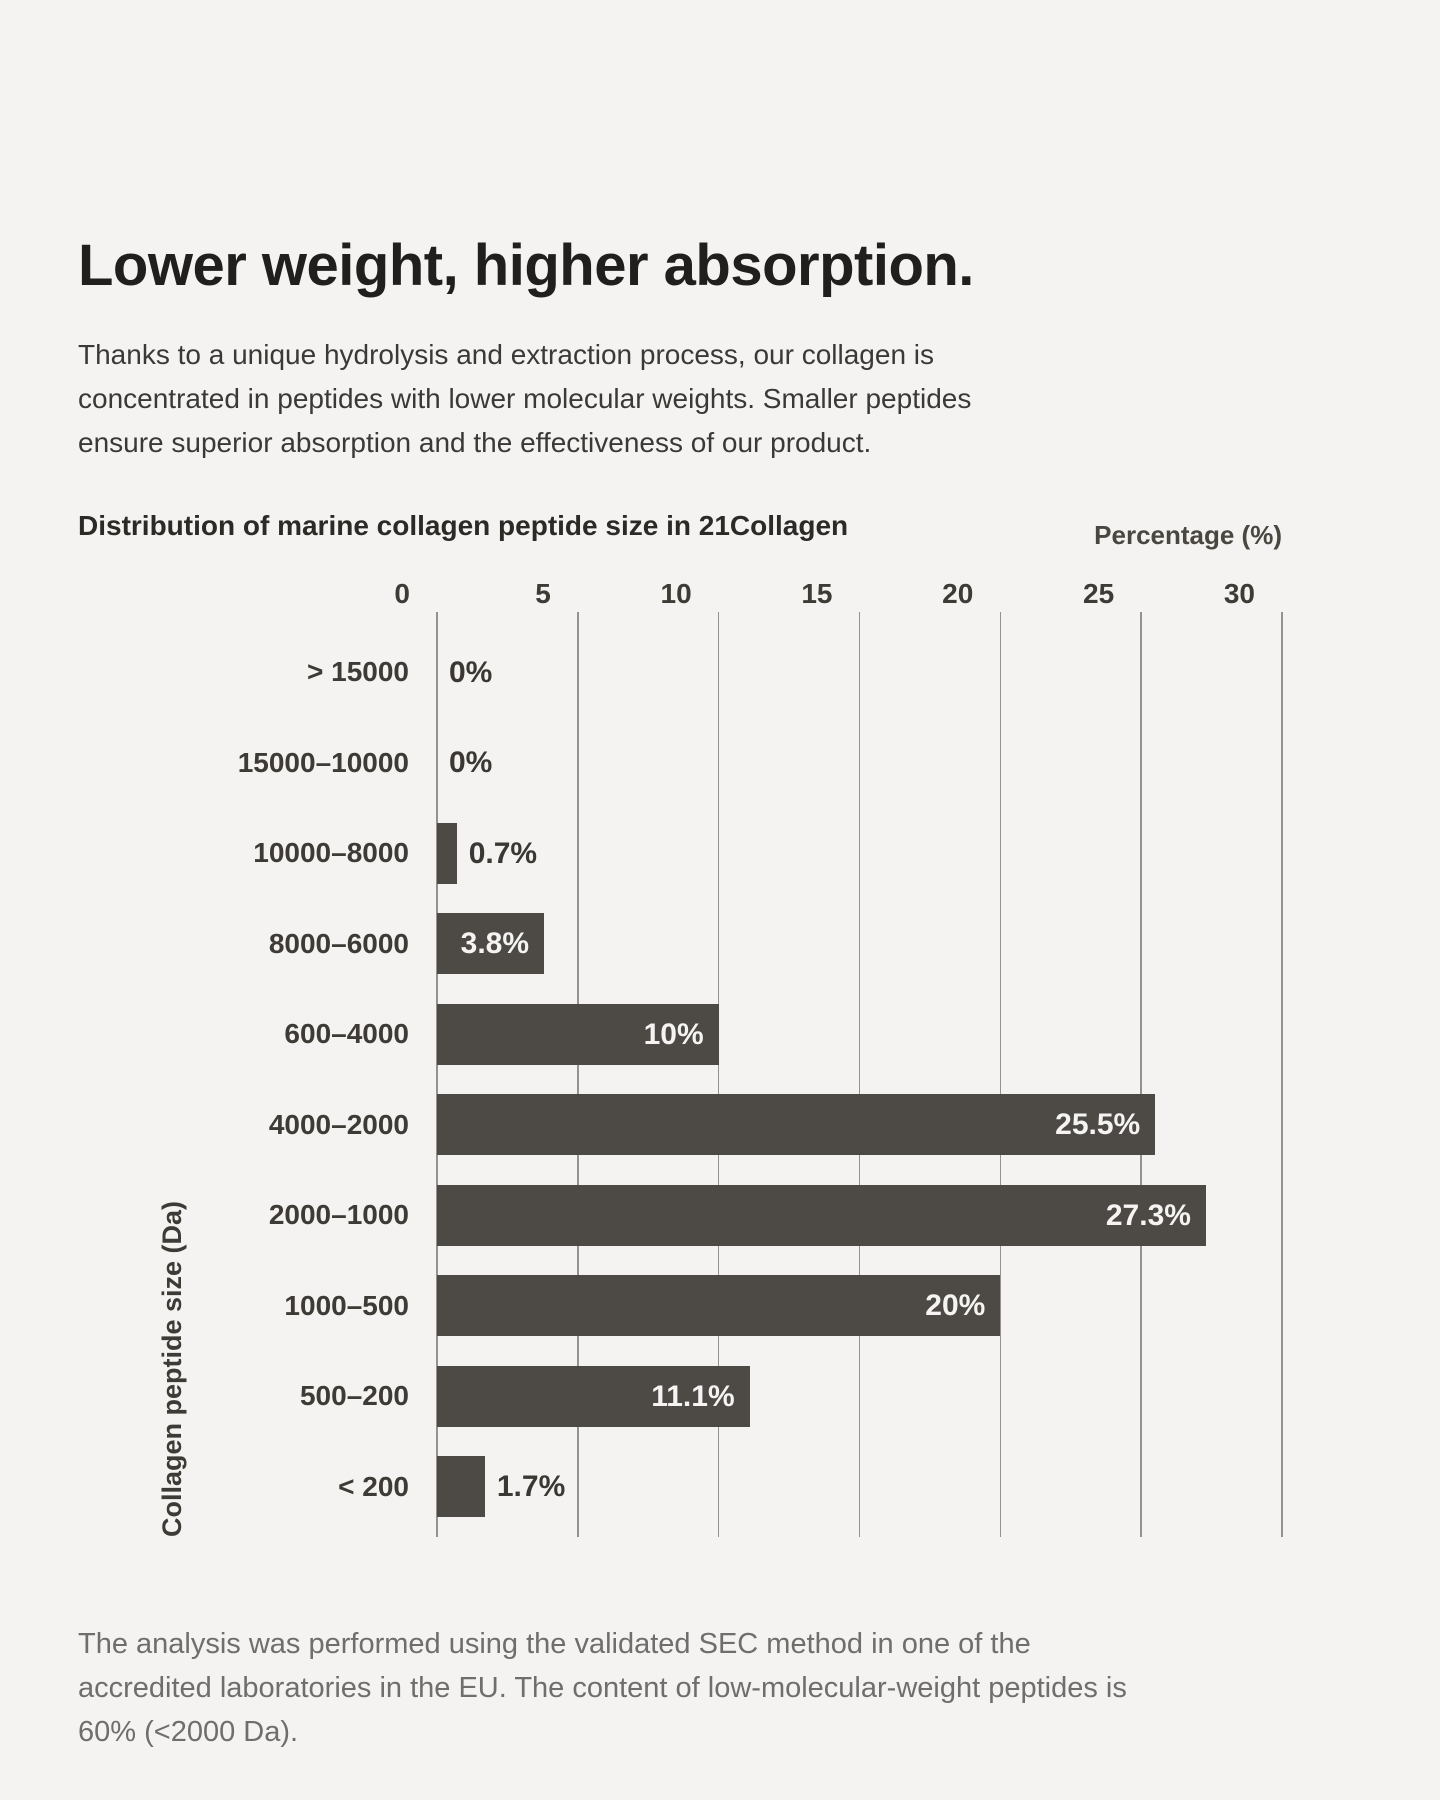 This screenshot has width=1440, height=1800. What do you see at coordinates (495, 944) in the screenshot?
I see `bar-value-label: 3.8%` at bounding box center [495, 944].